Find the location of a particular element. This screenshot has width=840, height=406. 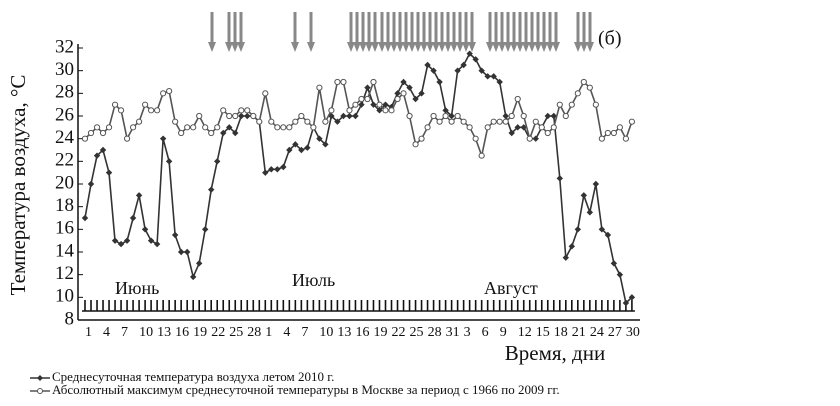

y-tick-label: 18 is located at coordinates (64, 205).